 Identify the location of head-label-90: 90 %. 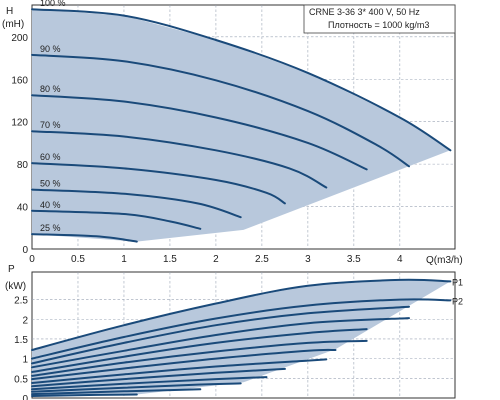
(50, 49).